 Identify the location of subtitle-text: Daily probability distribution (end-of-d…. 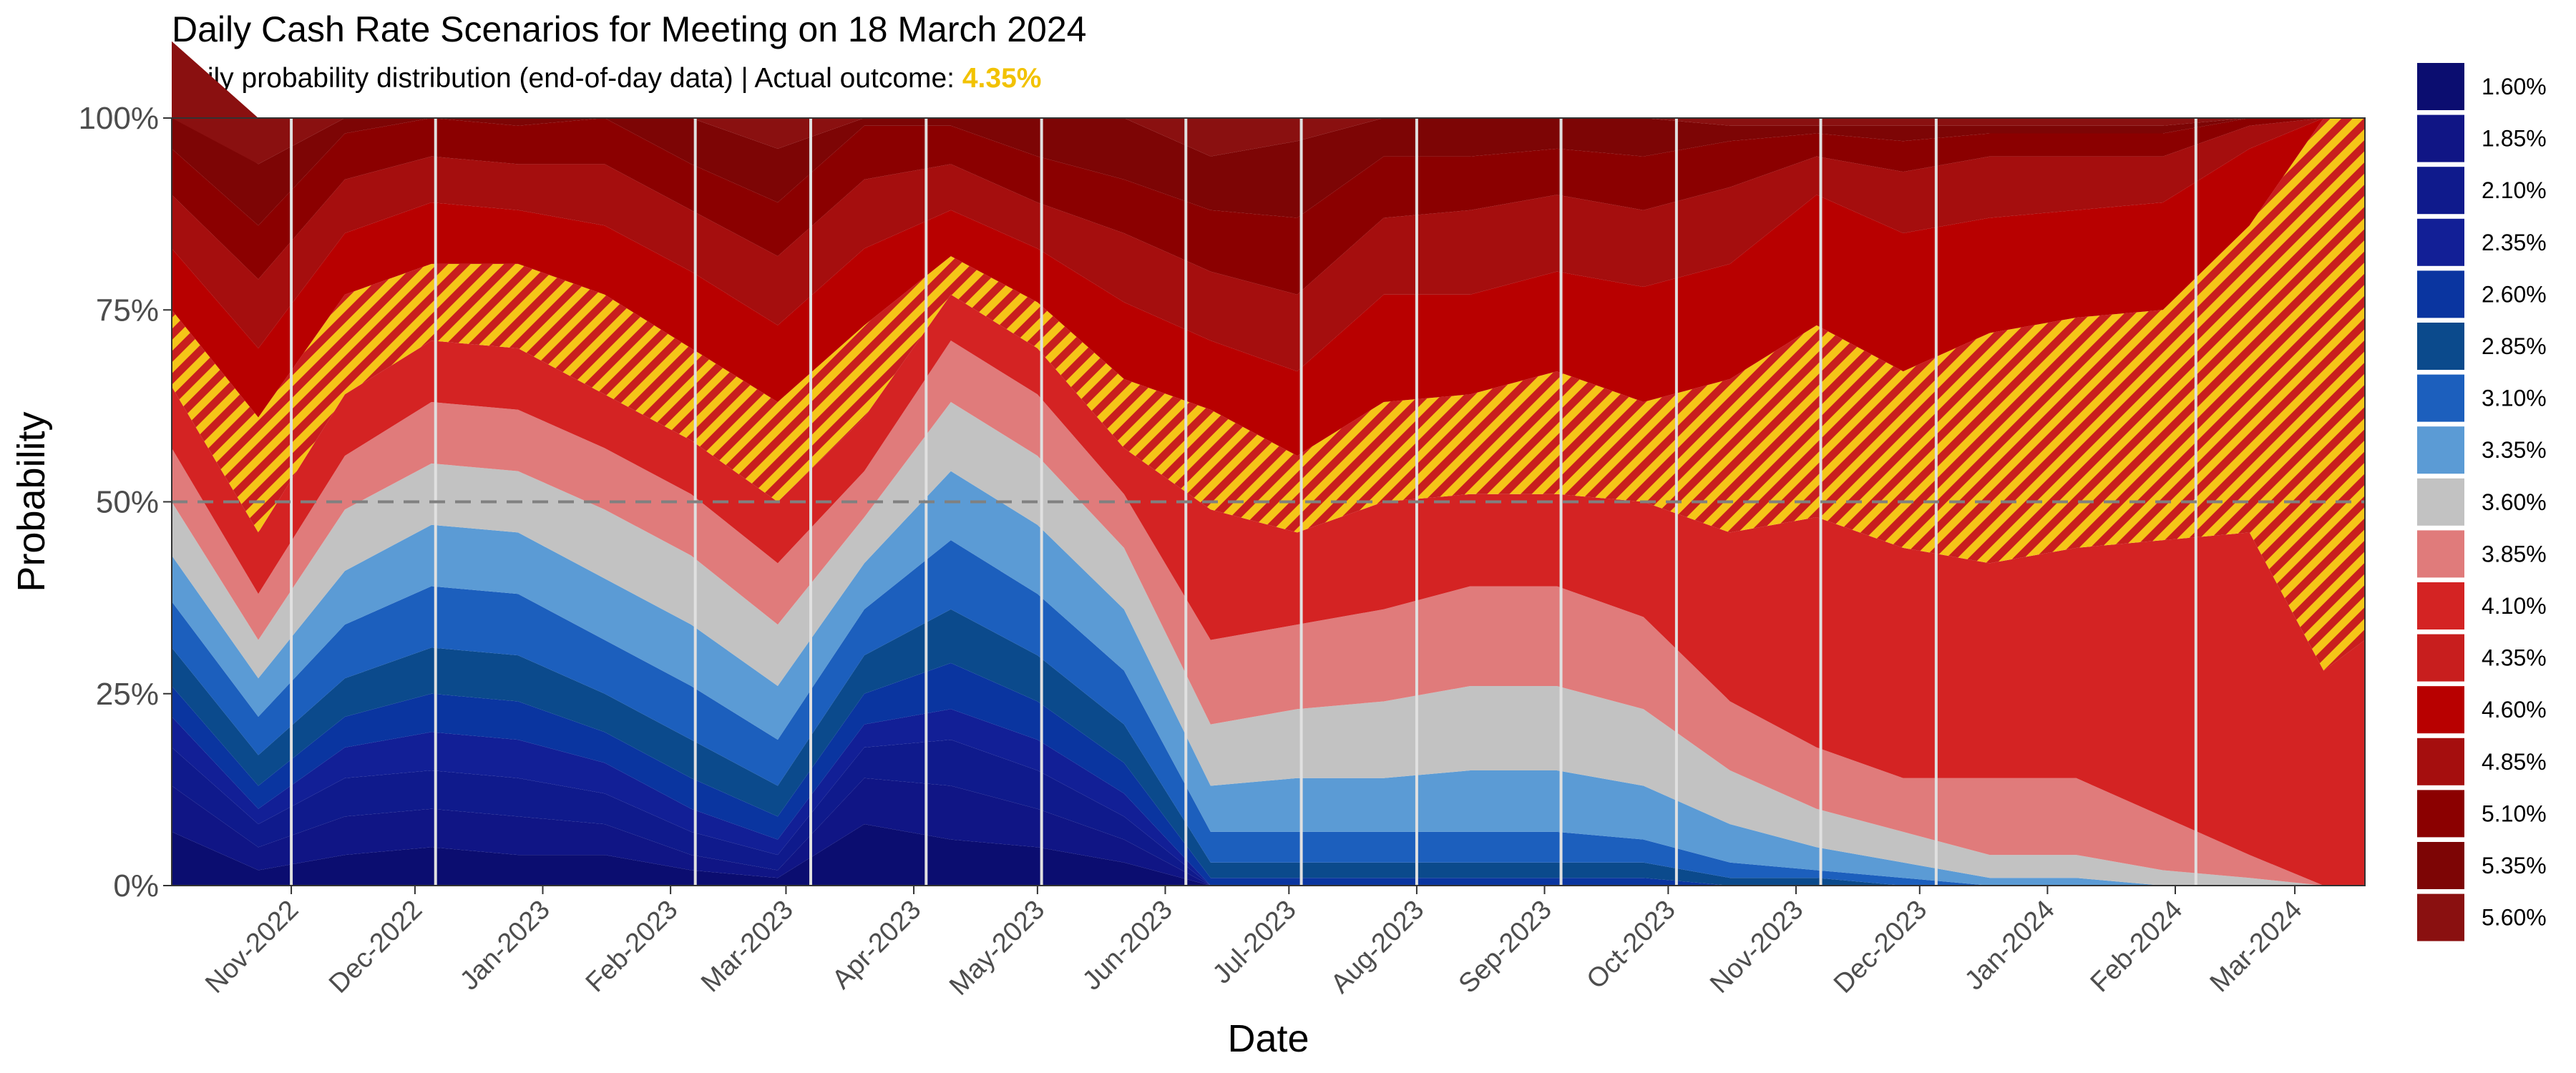
(567, 78).